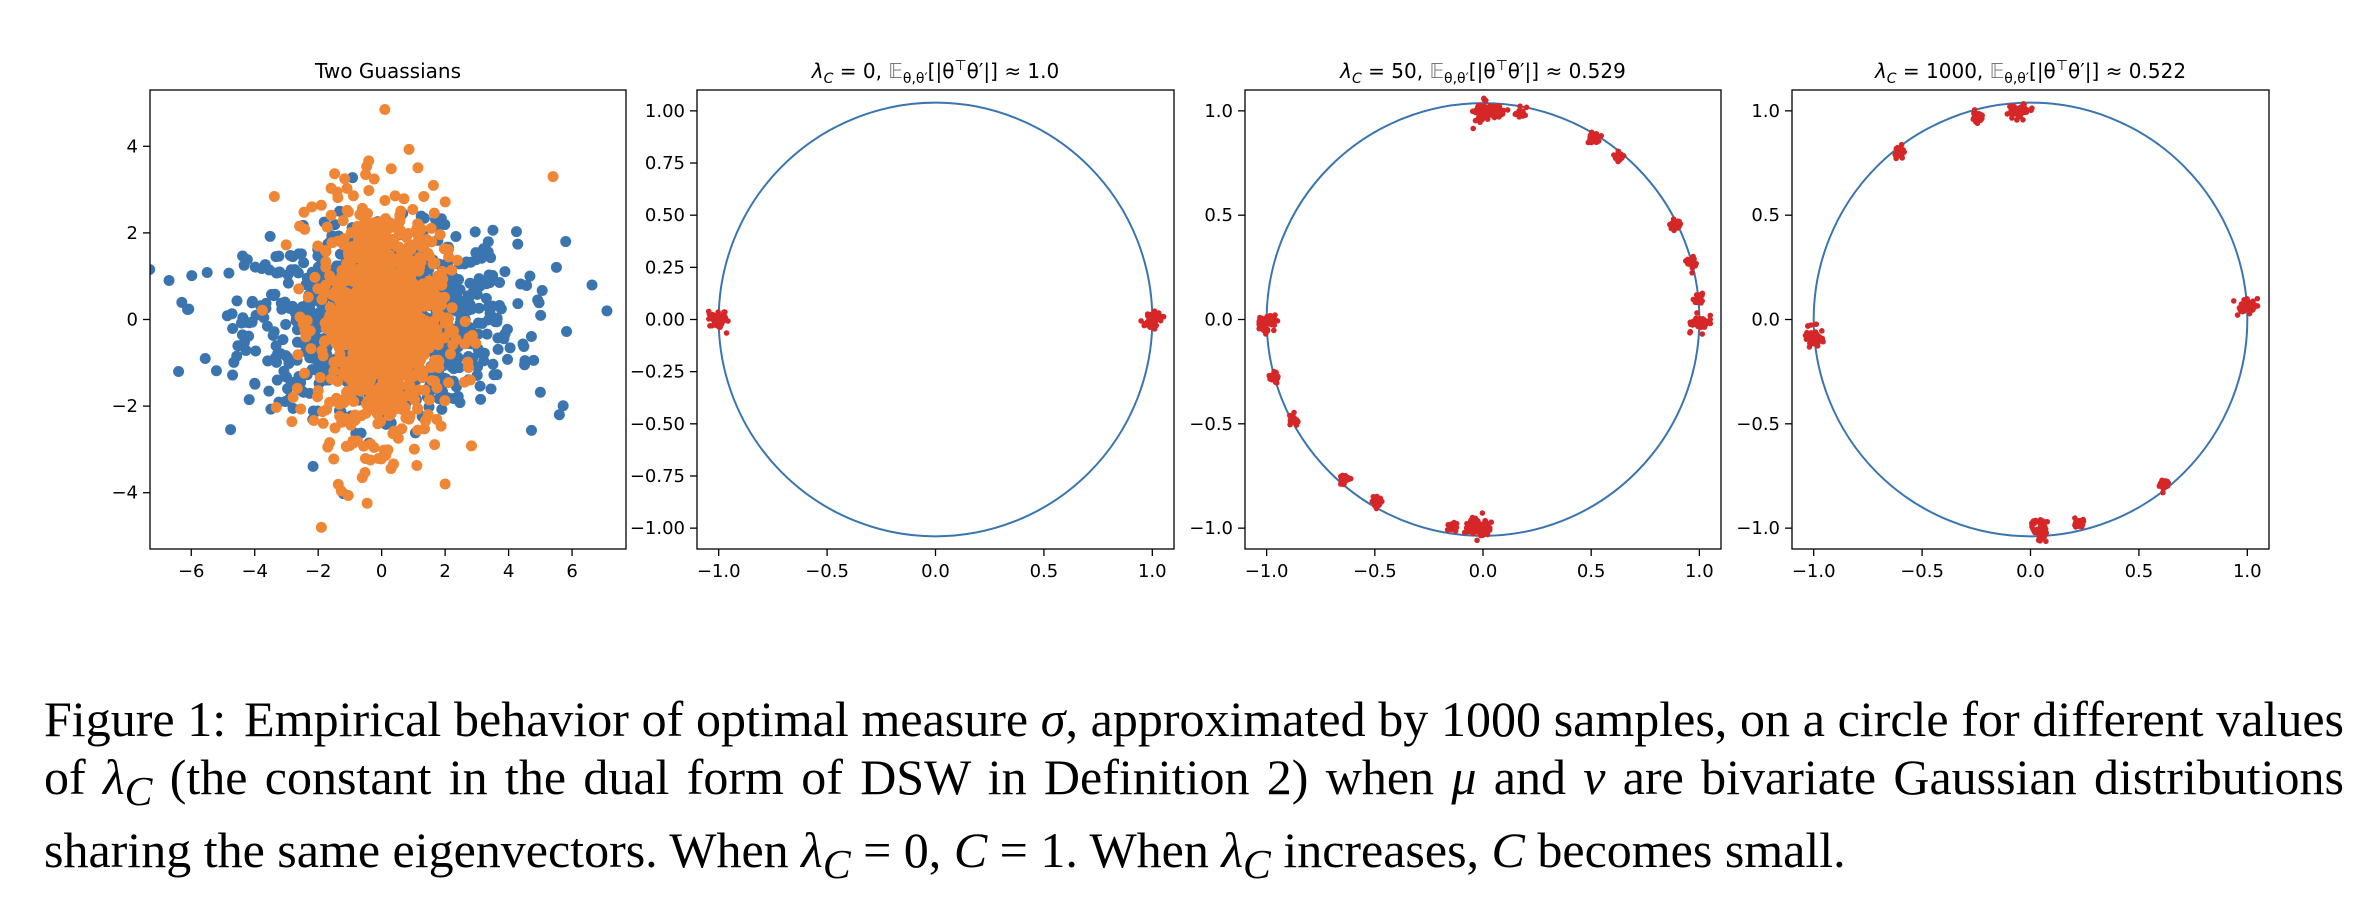 The image size is (2362, 902). Describe the element at coordinates (935, 571) in the screenshot. I see `x-tick-label: 0.0` at that location.